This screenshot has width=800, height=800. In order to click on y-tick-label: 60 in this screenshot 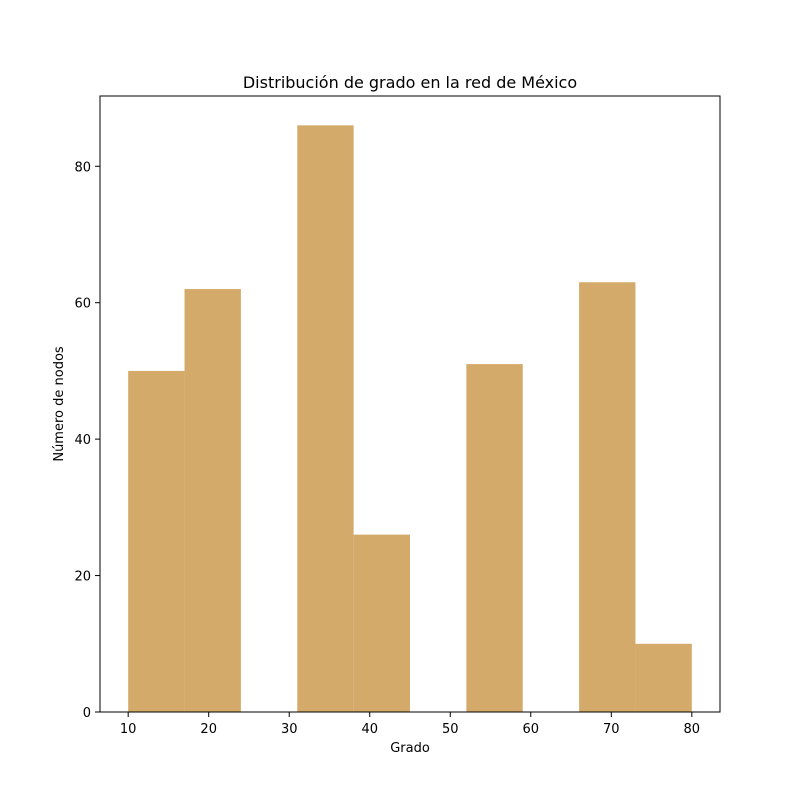, I will do `click(82, 304)`.